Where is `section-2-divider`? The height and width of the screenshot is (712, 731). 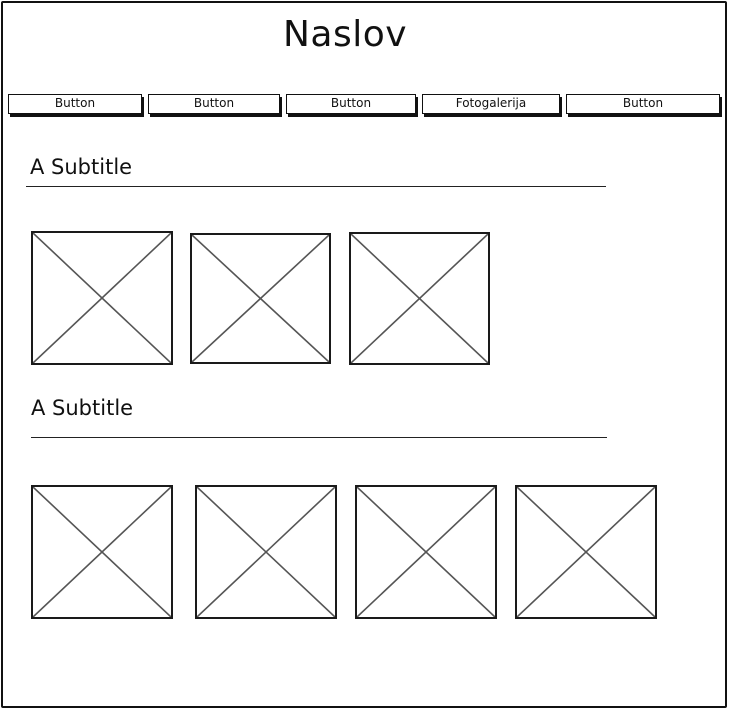 section-2-divider is located at coordinates (319, 437).